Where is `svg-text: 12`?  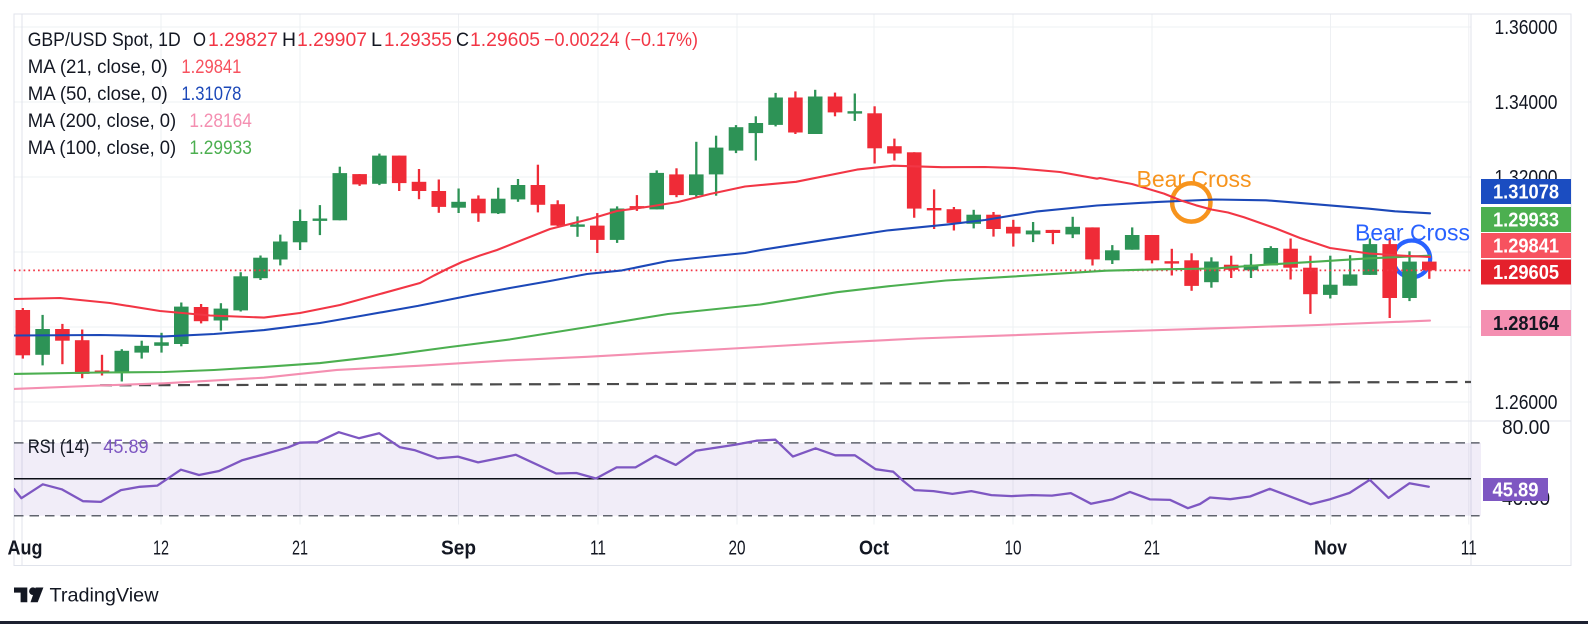
svg-text: 12 is located at coordinates (161, 549).